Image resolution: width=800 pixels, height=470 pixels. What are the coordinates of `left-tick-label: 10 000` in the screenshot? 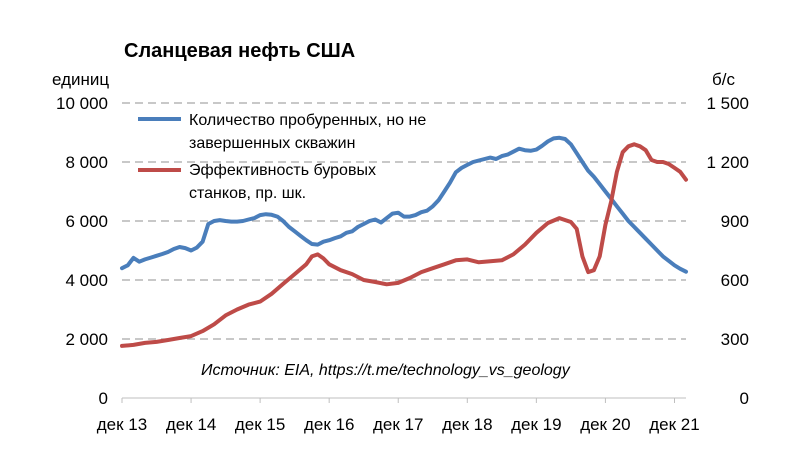 It's located at (82, 103).